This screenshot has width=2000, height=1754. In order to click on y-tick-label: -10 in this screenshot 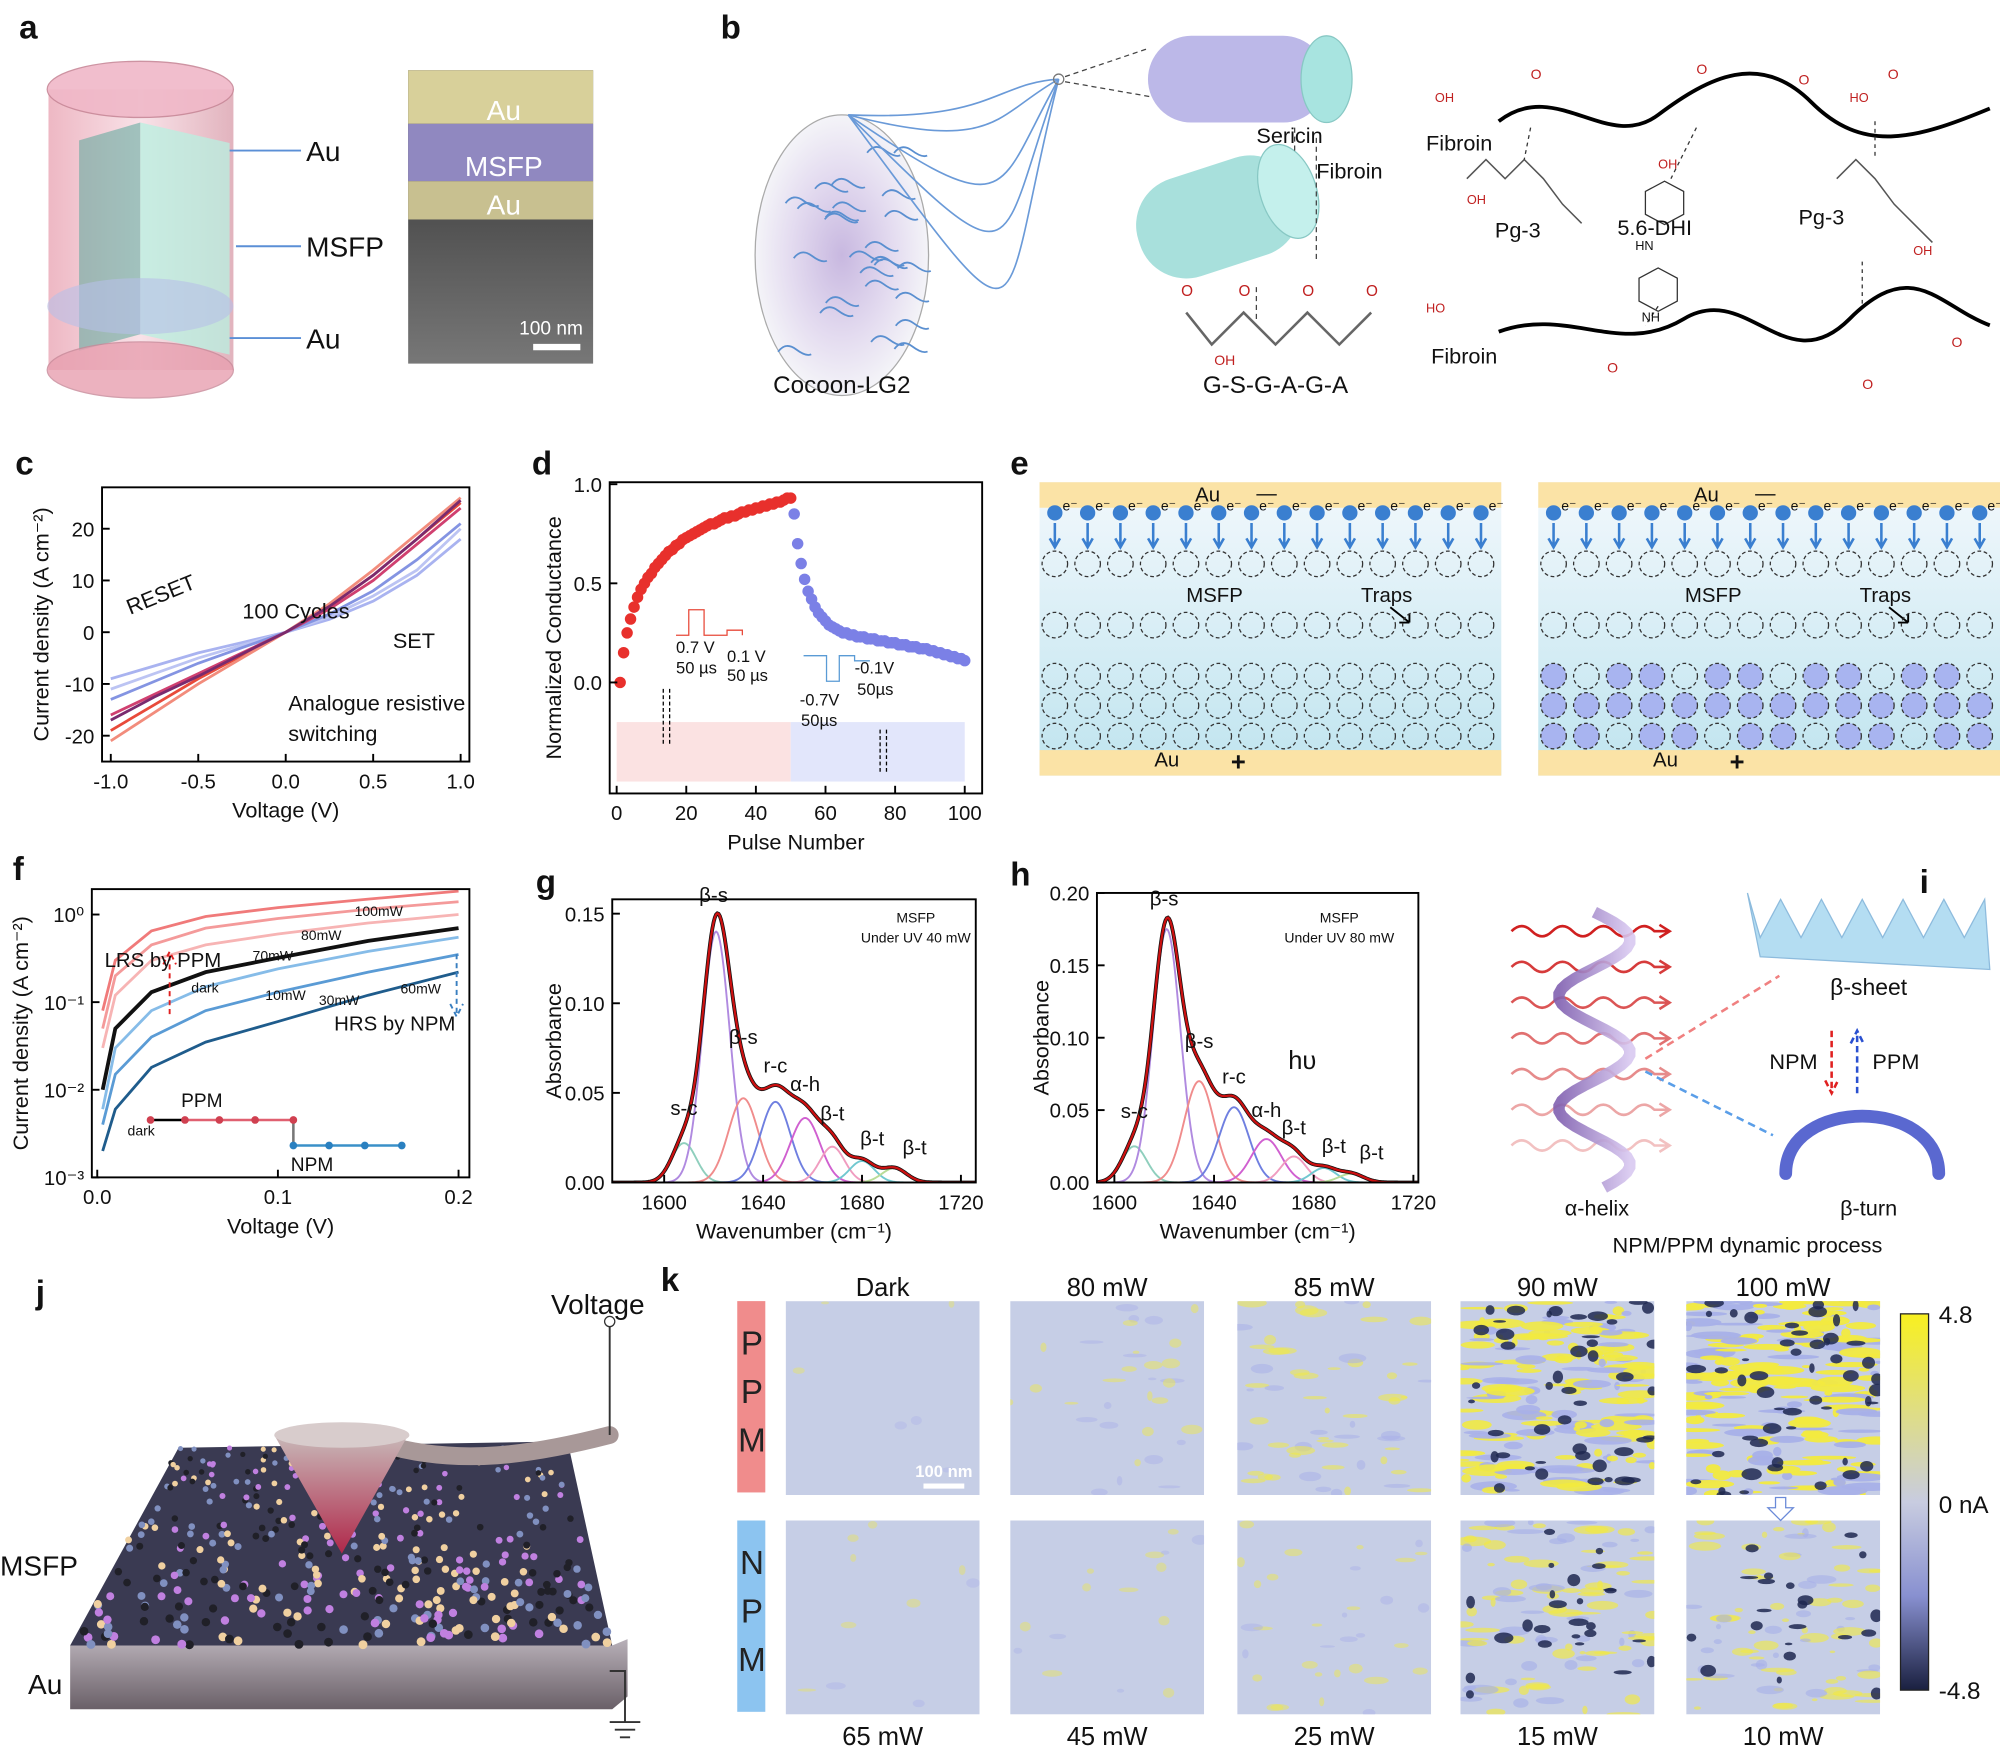, I will do `click(79, 686)`.